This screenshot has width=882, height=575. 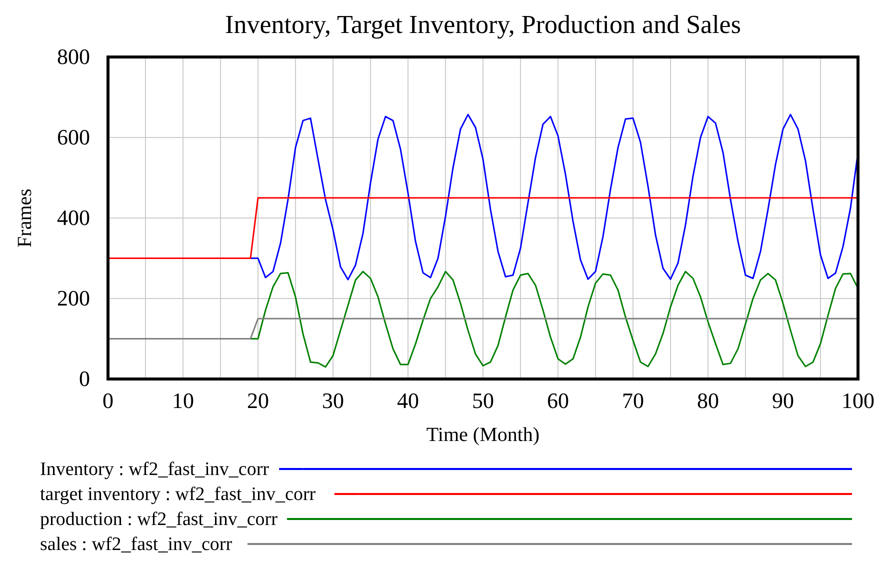 What do you see at coordinates (84, 378) in the screenshot?
I see `y-tick-label: 0` at bounding box center [84, 378].